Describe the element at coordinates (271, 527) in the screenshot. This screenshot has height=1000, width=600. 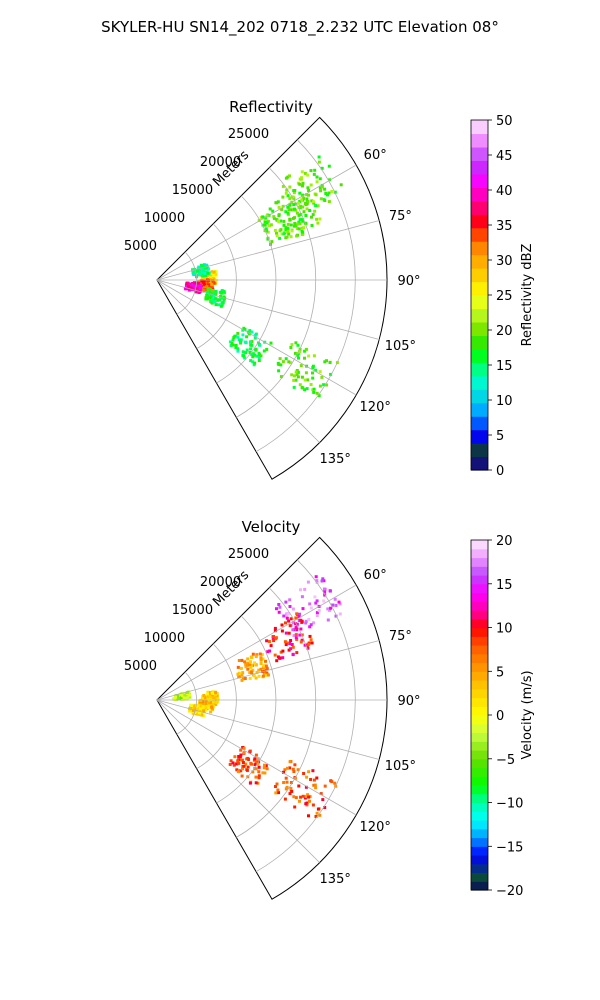
I see `panel-title: Velocity` at that location.